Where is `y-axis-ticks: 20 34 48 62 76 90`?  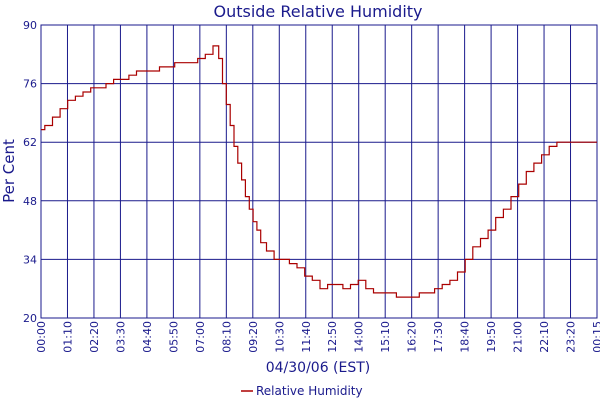
y-axis-ticks: 20 34 48 62 76 90 is located at coordinates (30, 172).